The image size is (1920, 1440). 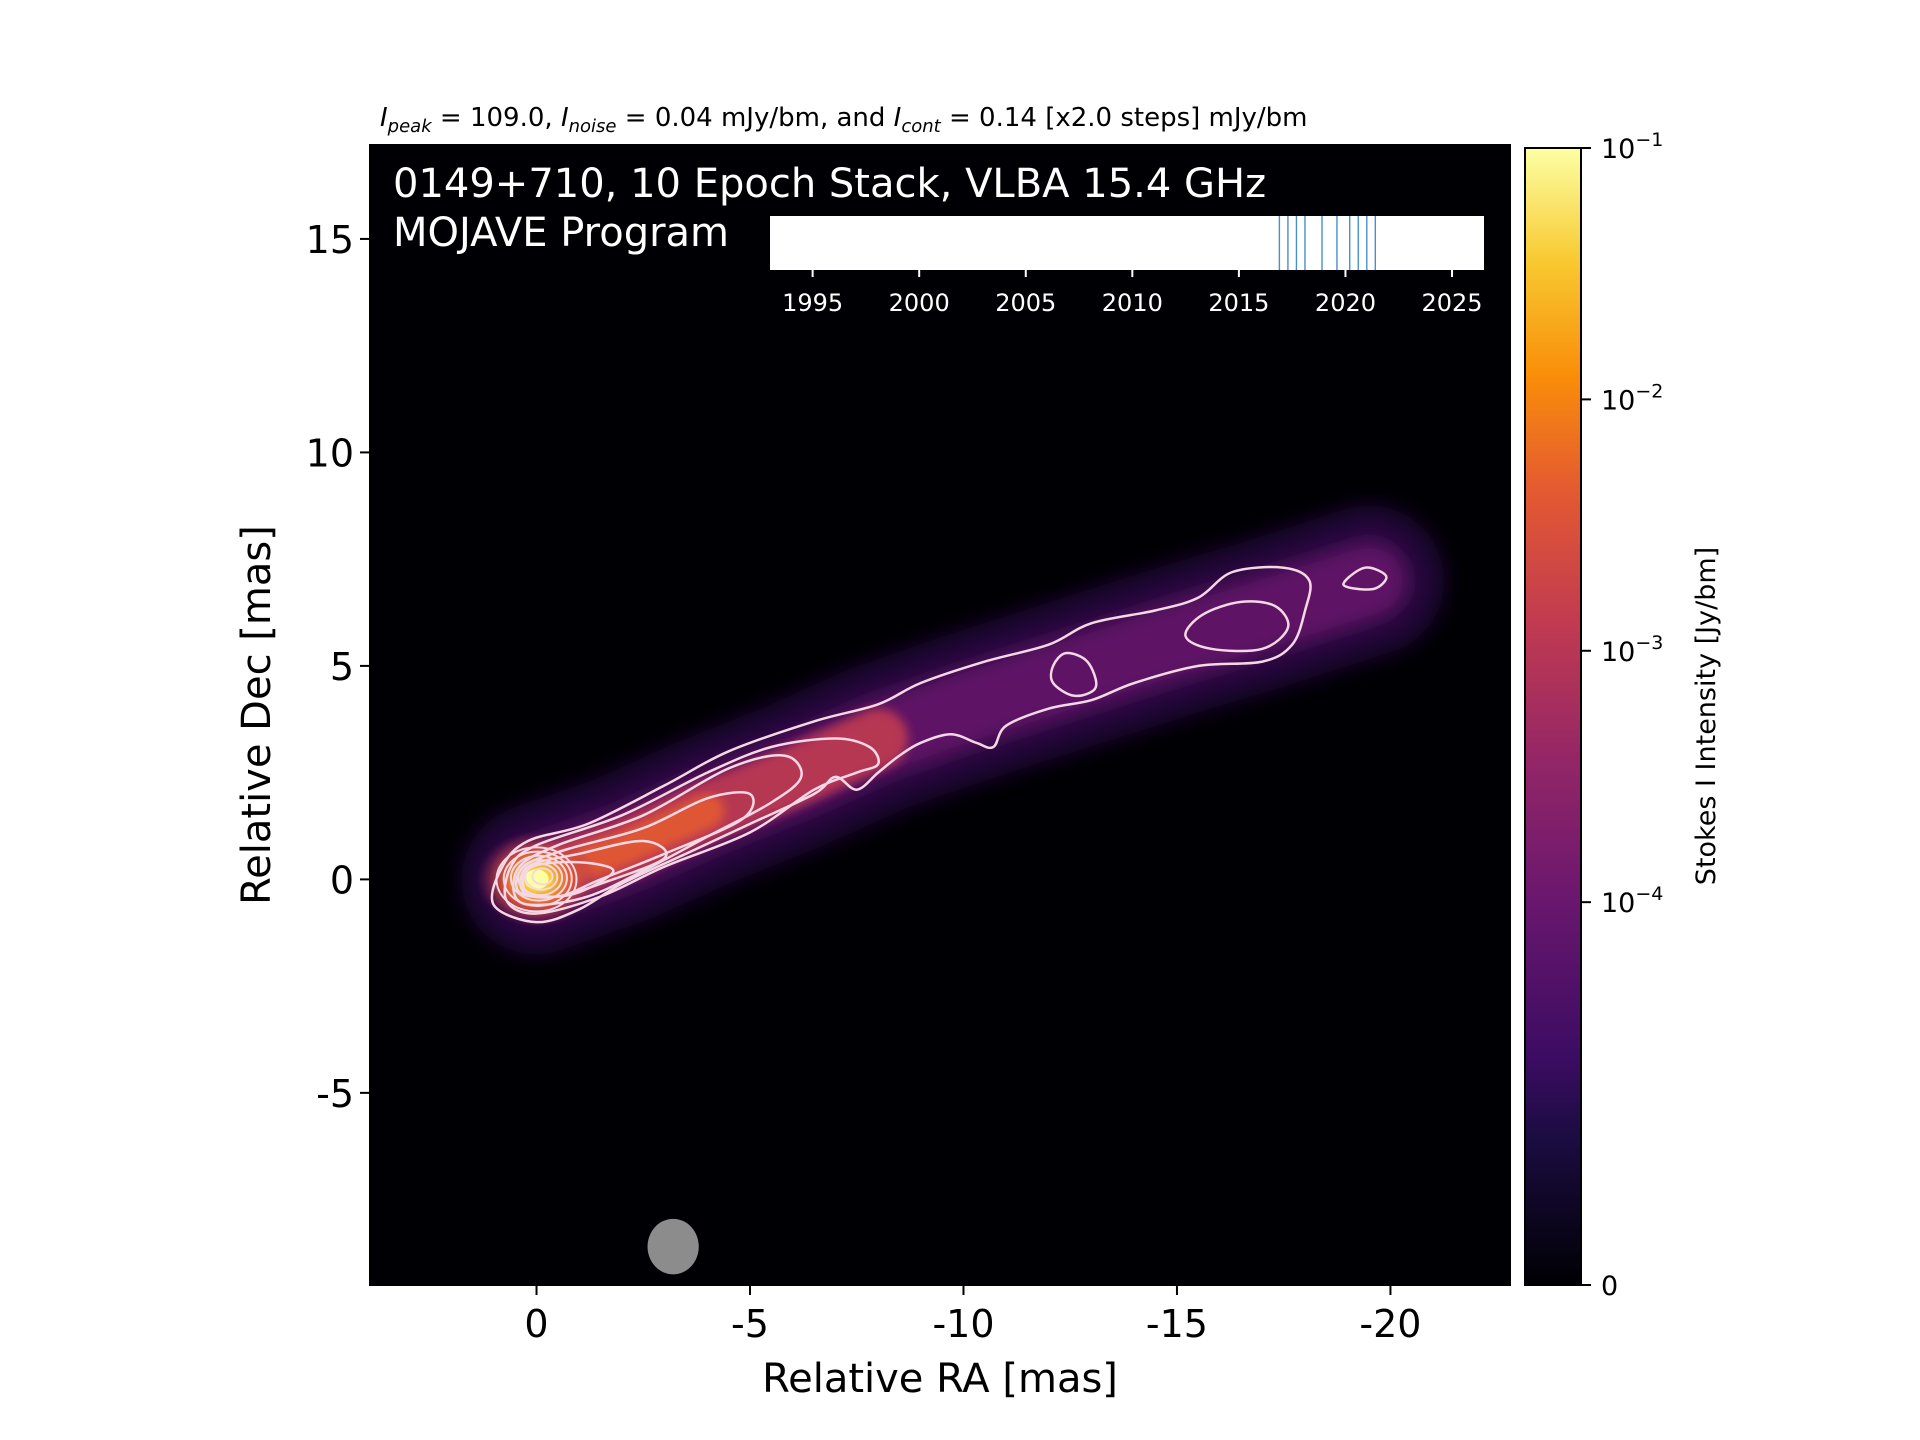 What do you see at coordinates (330, 453) in the screenshot?
I see `y-tick-label: 10` at bounding box center [330, 453].